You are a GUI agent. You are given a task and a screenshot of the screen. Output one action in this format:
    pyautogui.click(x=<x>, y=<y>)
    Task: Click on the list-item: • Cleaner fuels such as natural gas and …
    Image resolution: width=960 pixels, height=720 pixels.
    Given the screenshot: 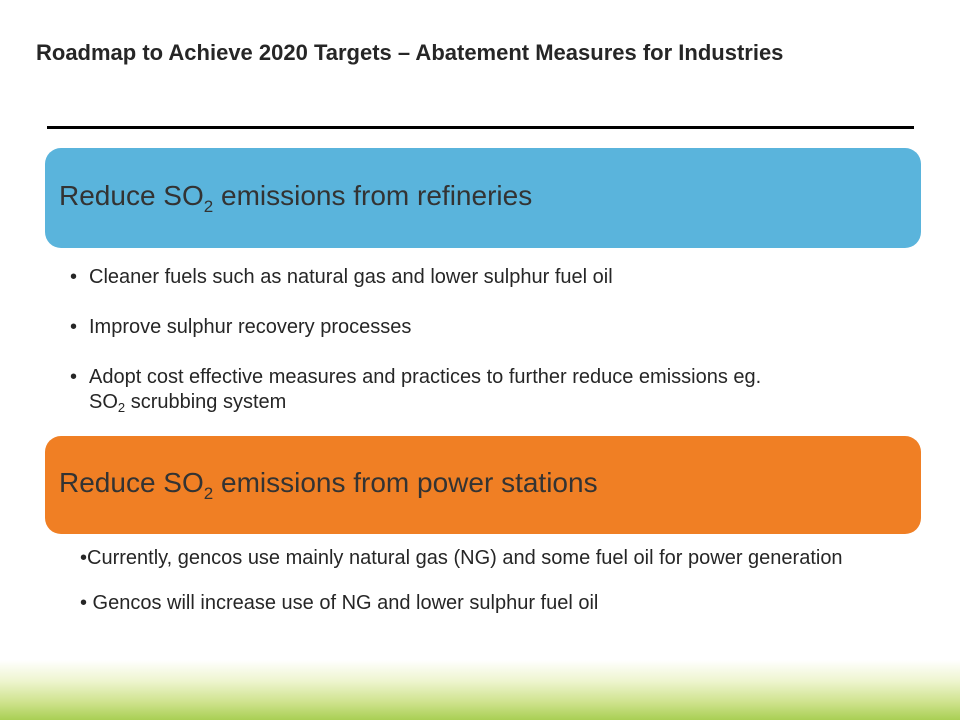 What is the action you would take?
    pyautogui.click(x=500, y=277)
    